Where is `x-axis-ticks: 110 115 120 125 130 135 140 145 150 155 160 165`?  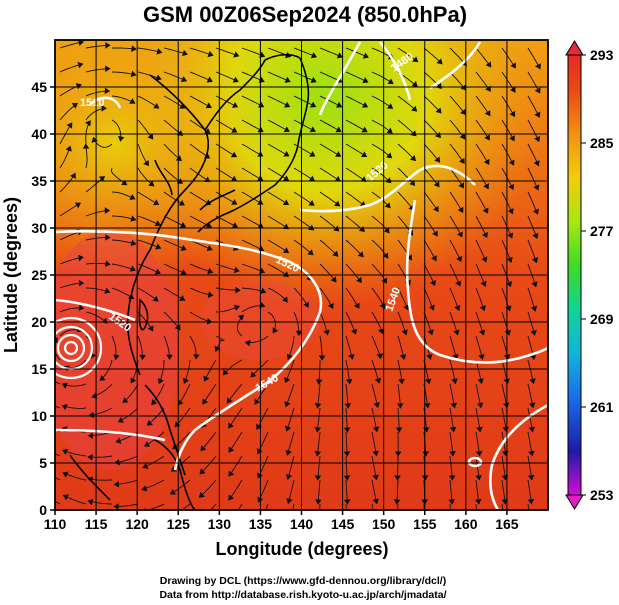
x-axis-ticks: 110 115 120 125 130 135 140 145 150 155 160 165 is located at coordinates (281, 521).